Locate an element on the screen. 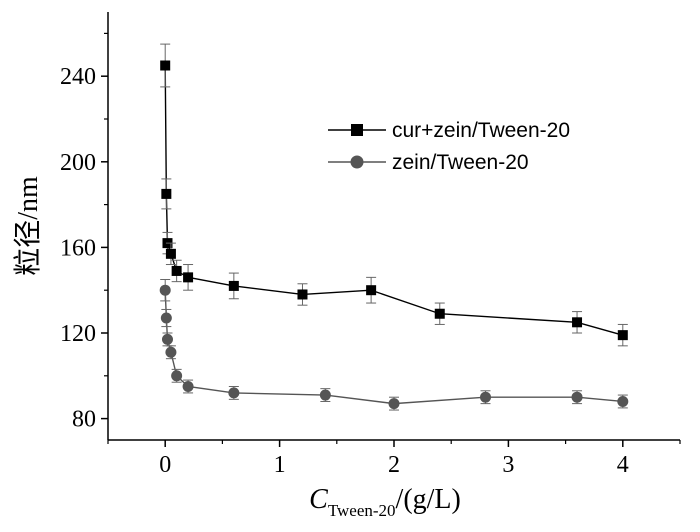 The width and height of the screenshot is (700, 532). x-axis-title: CTween-20/(g/L) is located at coordinates (385, 502).